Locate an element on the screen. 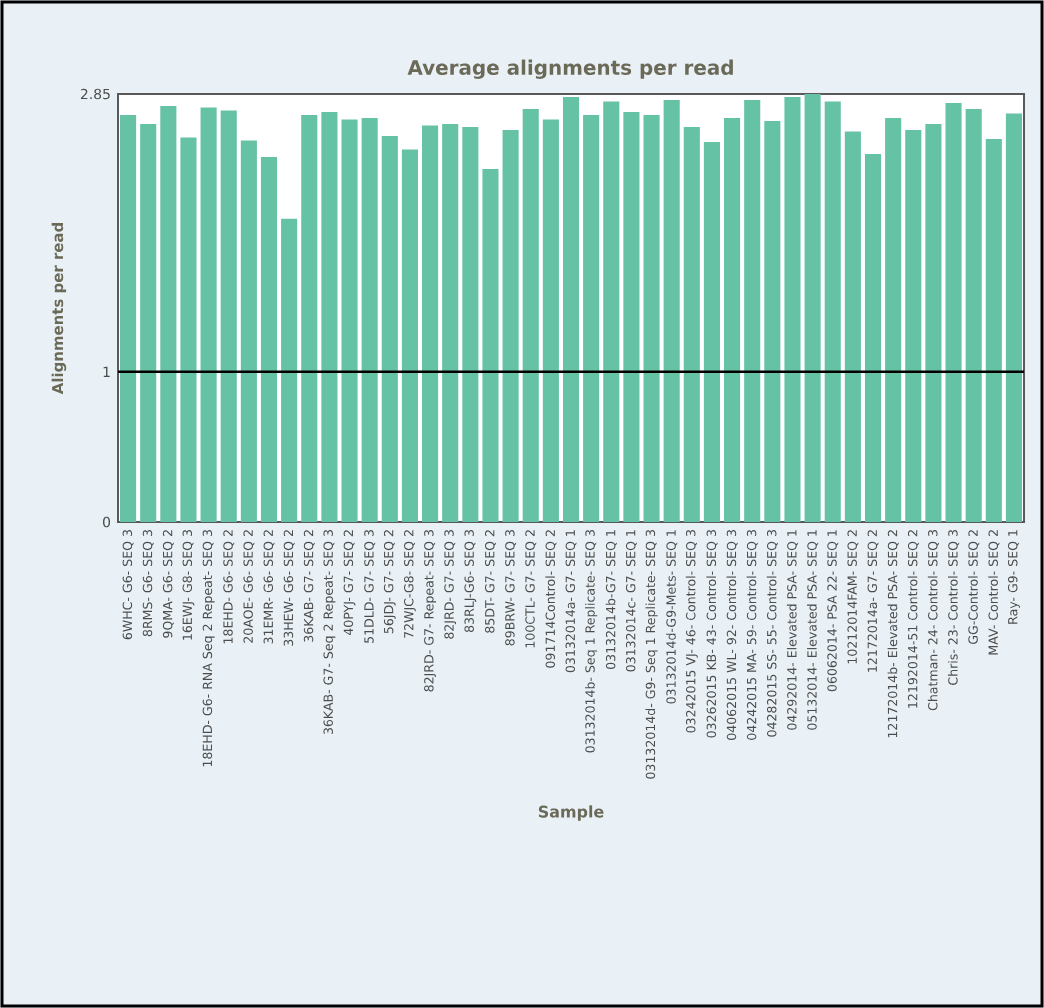 Image resolution: width=1044 pixels, height=1008 pixels. chart-title: Average alignments per read is located at coordinates (570, 69).